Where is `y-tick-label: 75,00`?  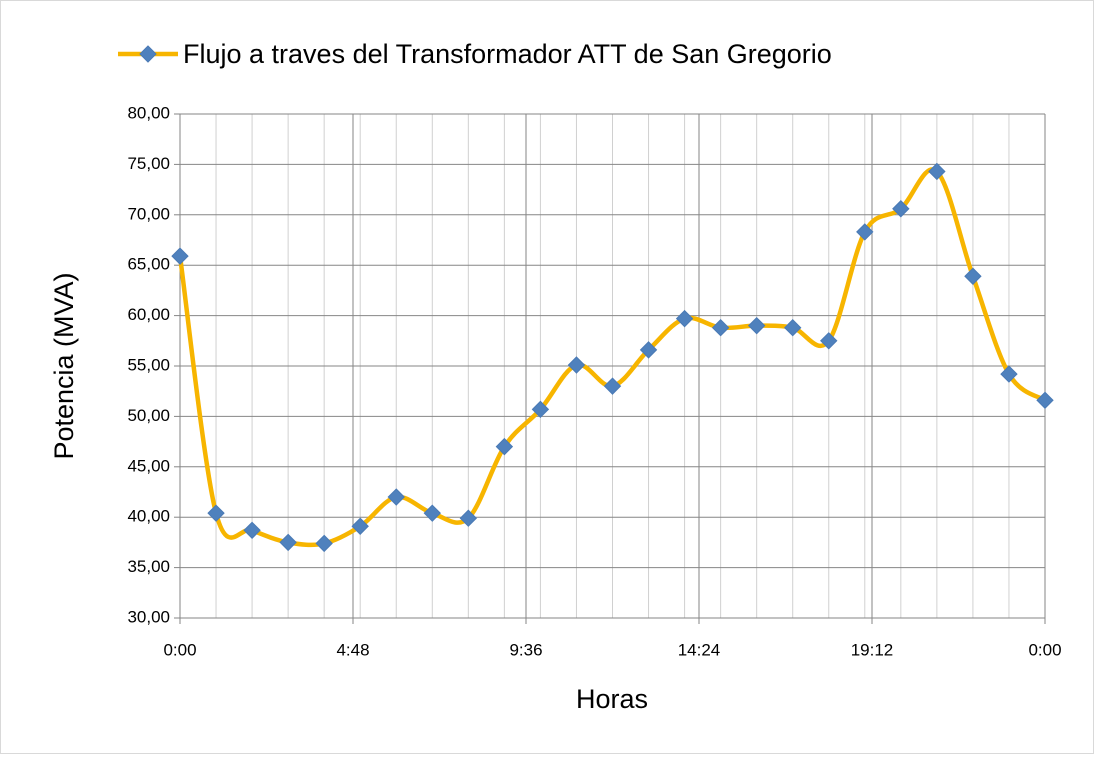 y-tick-label: 75,00 is located at coordinates (148, 163).